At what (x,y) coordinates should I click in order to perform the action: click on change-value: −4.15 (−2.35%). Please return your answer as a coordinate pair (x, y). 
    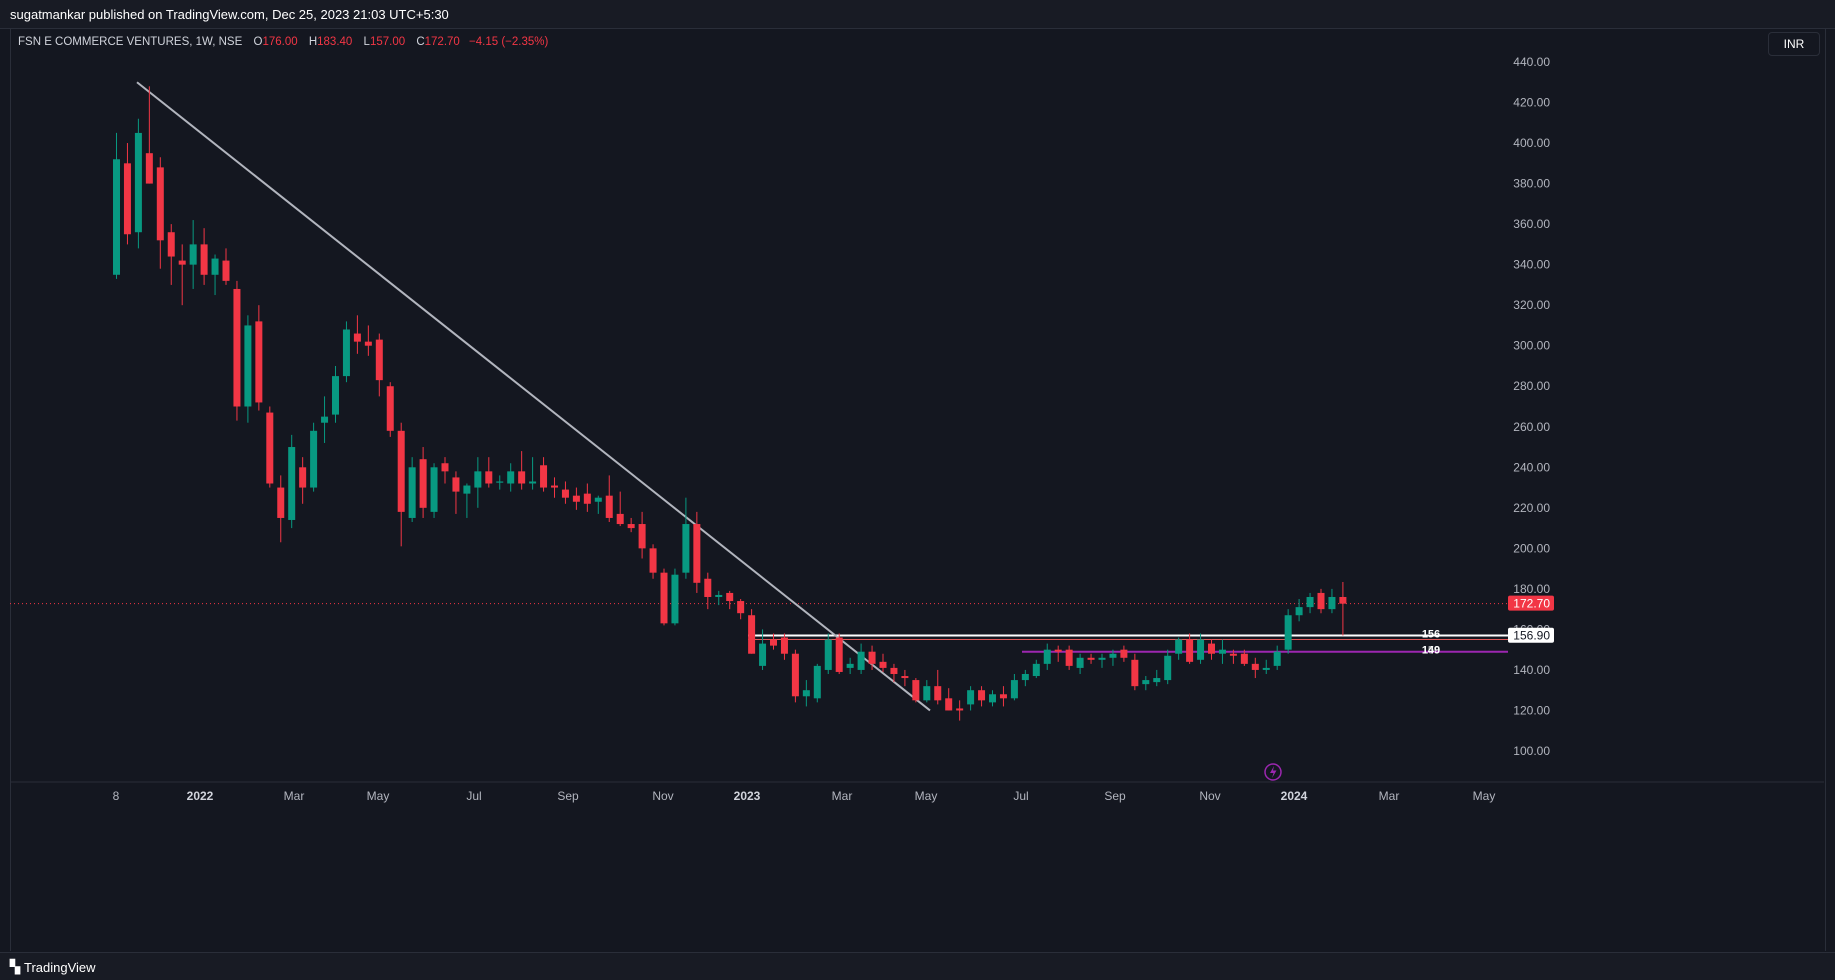
    Looking at the image, I should click on (509, 42).